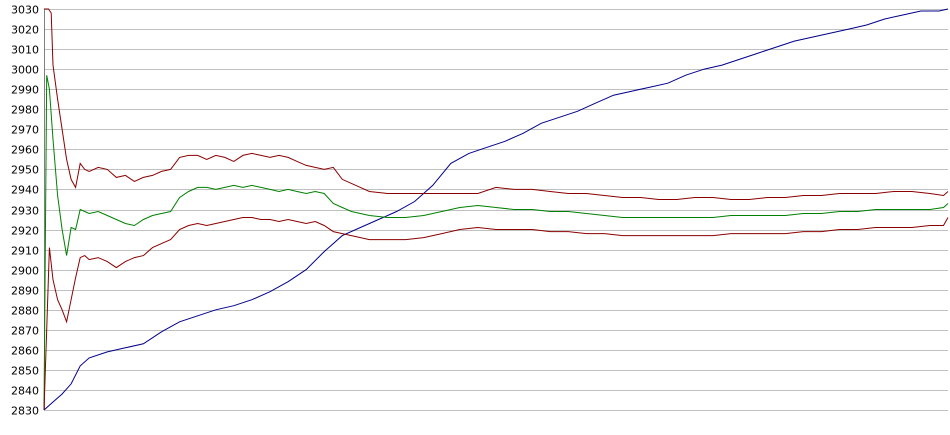 The height and width of the screenshot is (435, 950). Describe the element at coordinates (25, 371) in the screenshot. I see `y-tick-label: 2850` at that location.